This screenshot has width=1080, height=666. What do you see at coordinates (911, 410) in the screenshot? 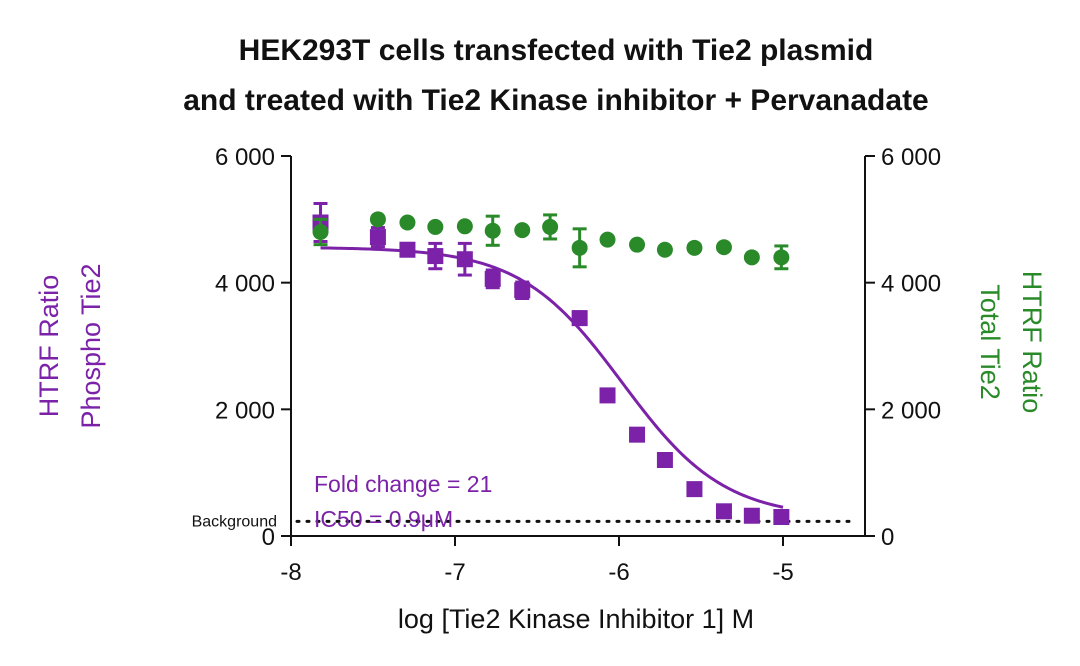
I see `right-y-tick-label: 2 000` at bounding box center [911, 410].